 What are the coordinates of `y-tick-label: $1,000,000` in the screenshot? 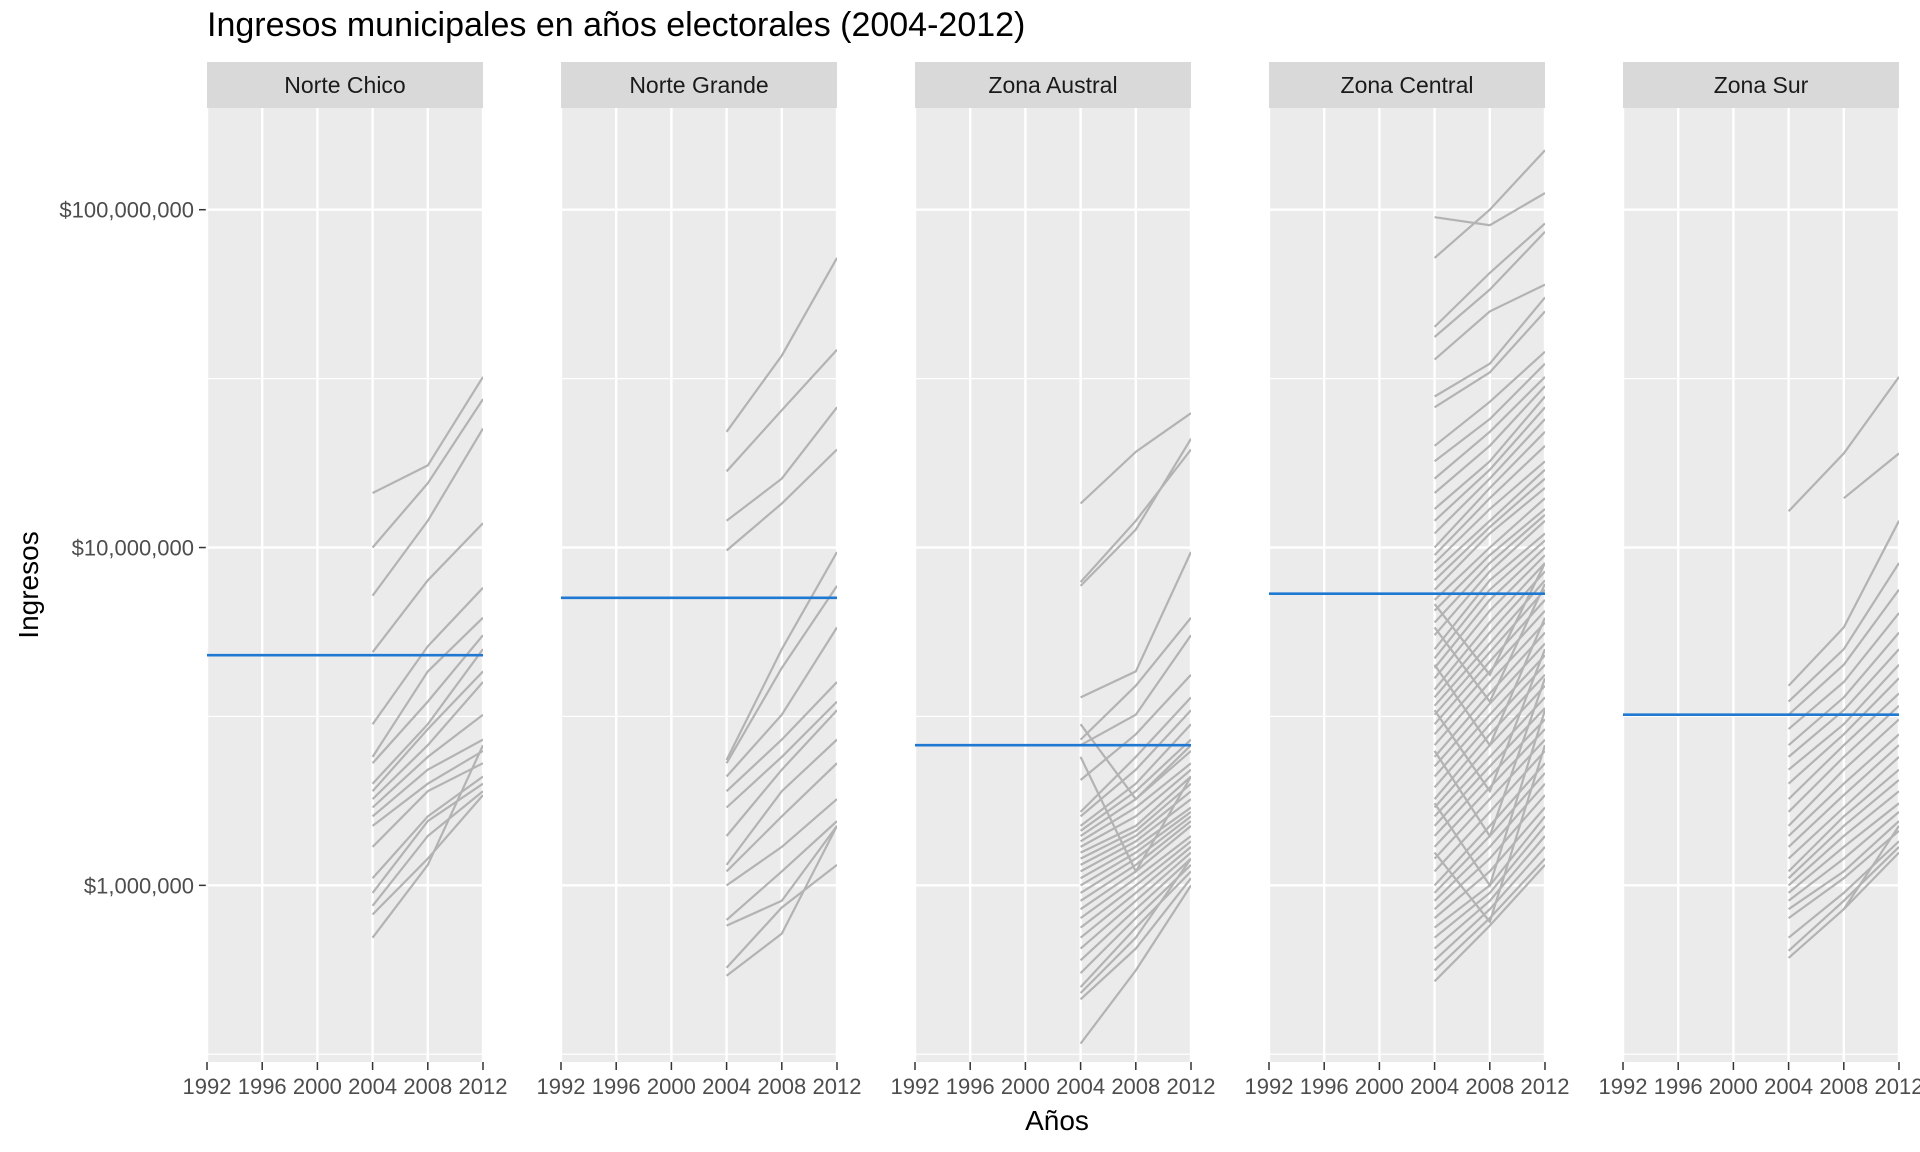 It's located at (139, 885).